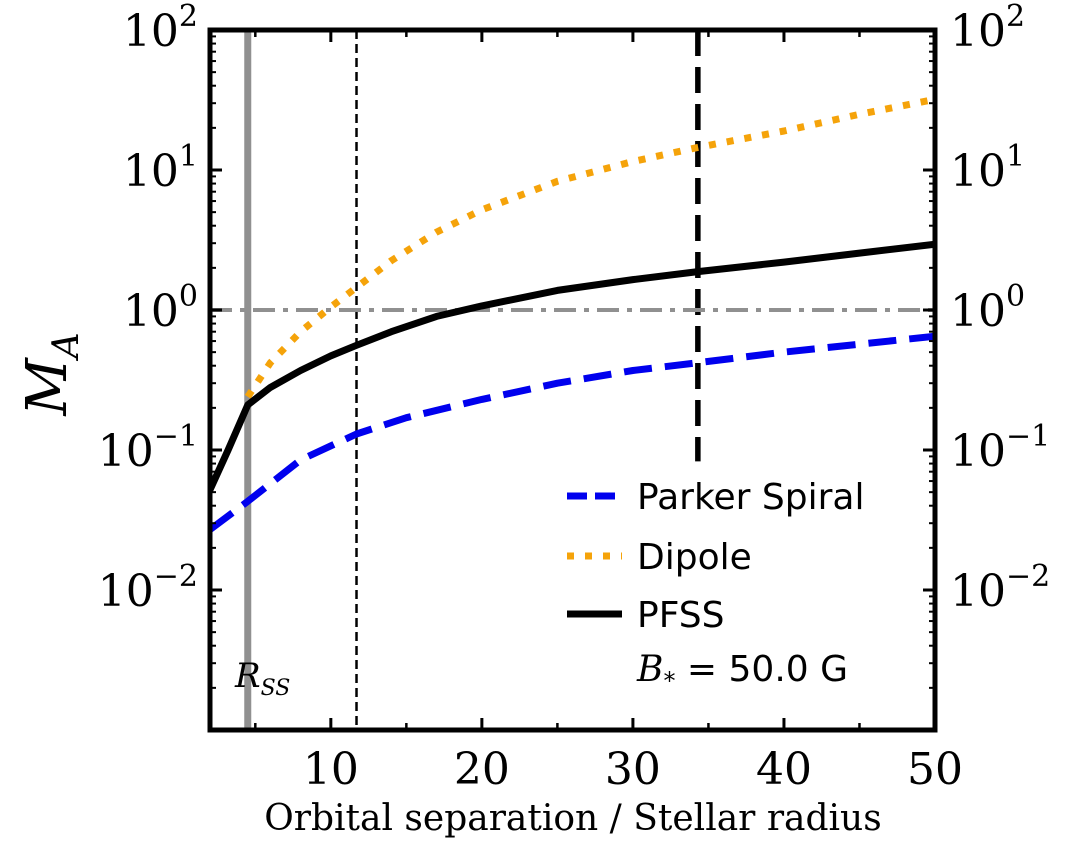 This screenshot has width=1079, height=849. I want to click on x-tick-label: 30, so click(633, 769).